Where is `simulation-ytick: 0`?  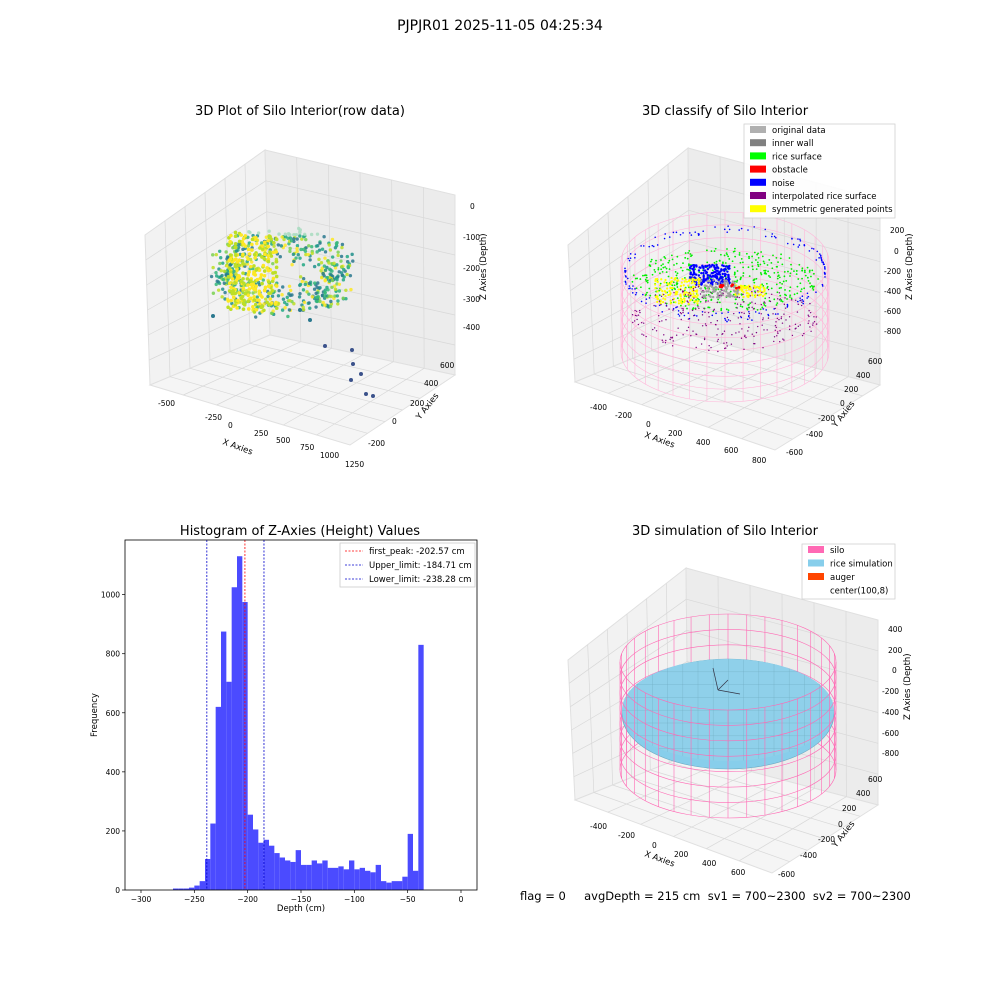
simulation-ytick: 0 is located at coordinates (840, 824).